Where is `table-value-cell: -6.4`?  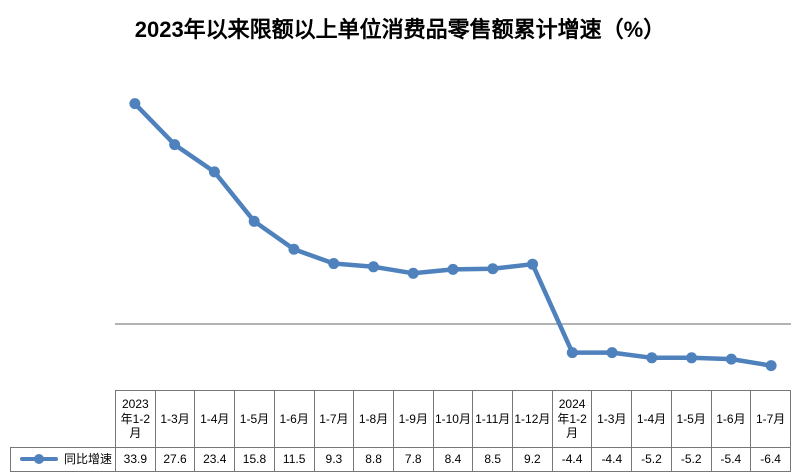
table-value-cell: -6.4 is located at coordinates (770, 459).